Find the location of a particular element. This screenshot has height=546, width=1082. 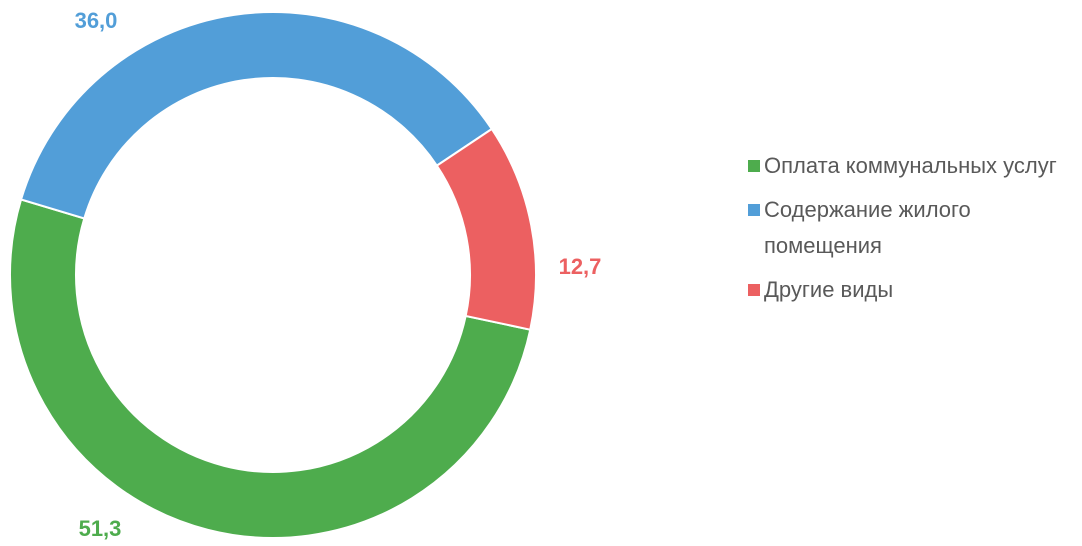

data-label: 51,3 is located at coordinates (100, 528).